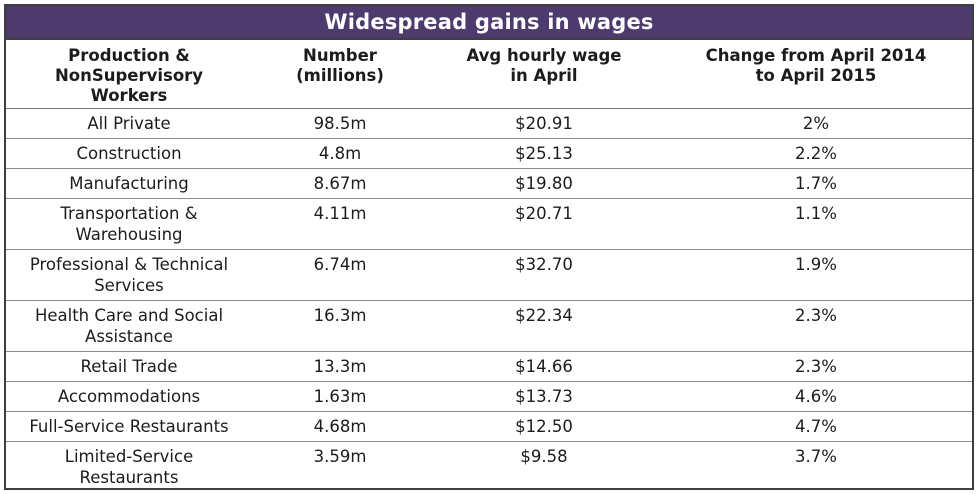  I want to click on sector-cell: Health Care and Social Assistance, so click(129, 326).